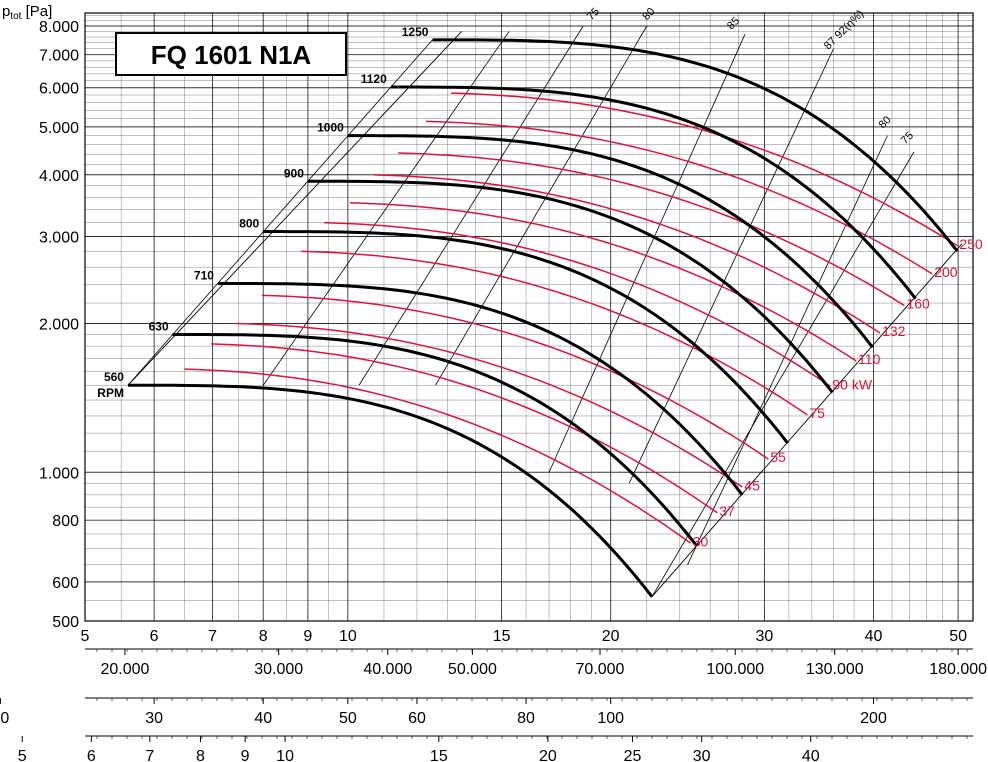  What do you see at coordinates (817, 413) in the screenshot?
I see `power-line-label: 75` at bounding box center [817, 413].